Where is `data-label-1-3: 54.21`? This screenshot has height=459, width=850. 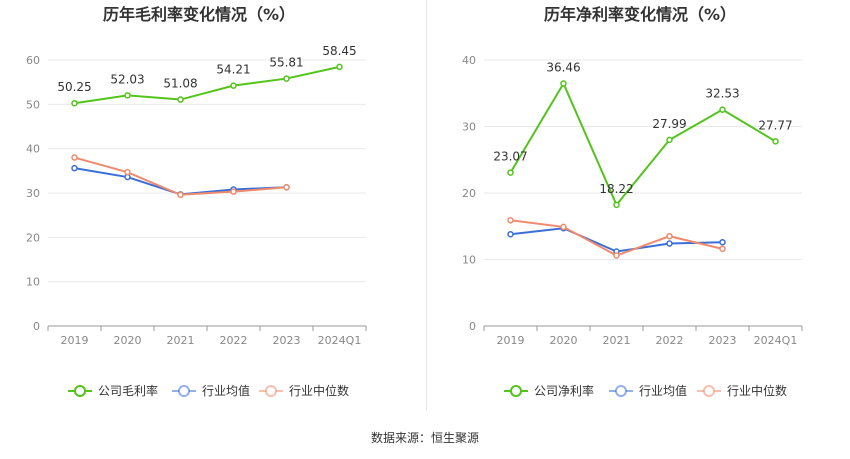 data-label-1-3: 54.21 is located at coordinates (233, 70).